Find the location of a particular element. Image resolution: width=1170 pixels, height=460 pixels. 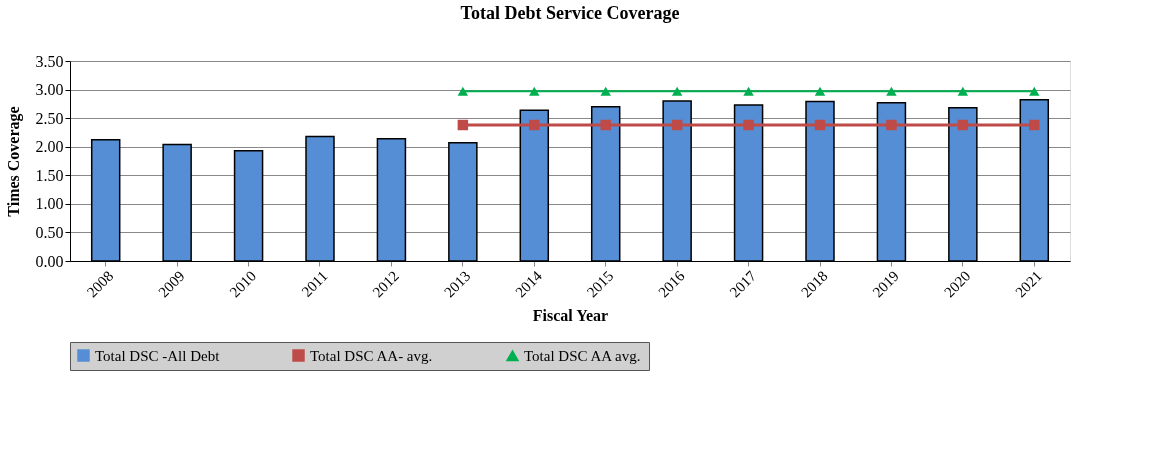

legend-label: Total DSC AA avg. is located at coordinates (582, 355).